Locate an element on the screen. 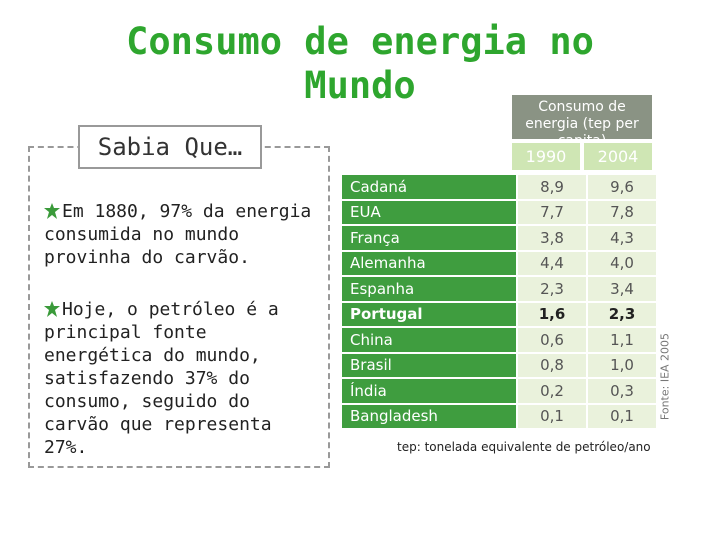  country-cell: China is located at coordinates (429, 340).